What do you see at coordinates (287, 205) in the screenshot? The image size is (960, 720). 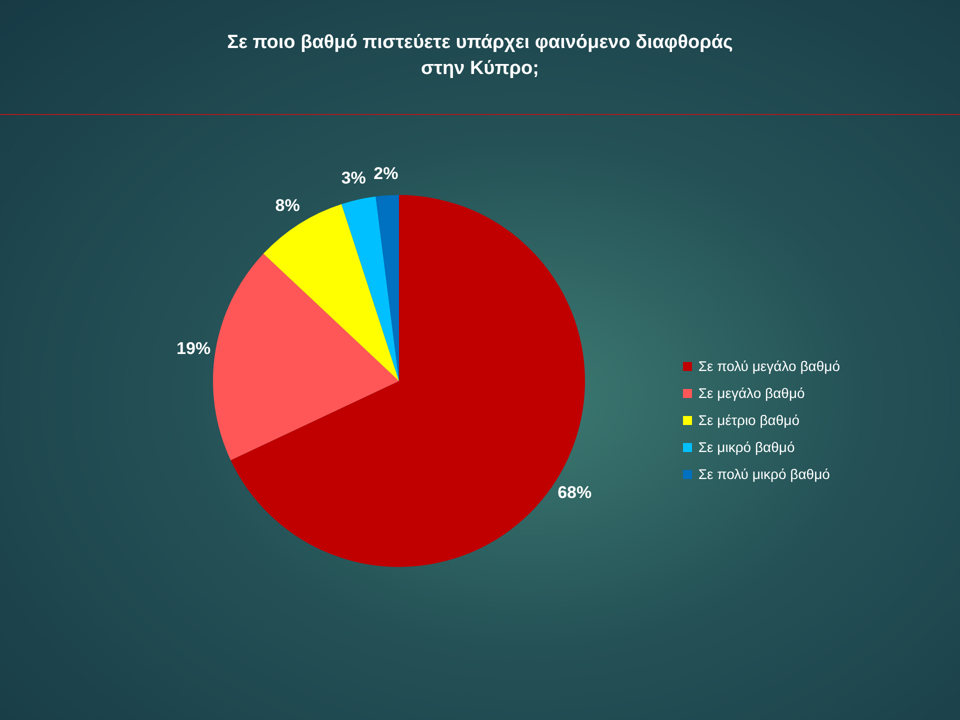 I see `data-label: 8%` at bounding box center [287, 205].